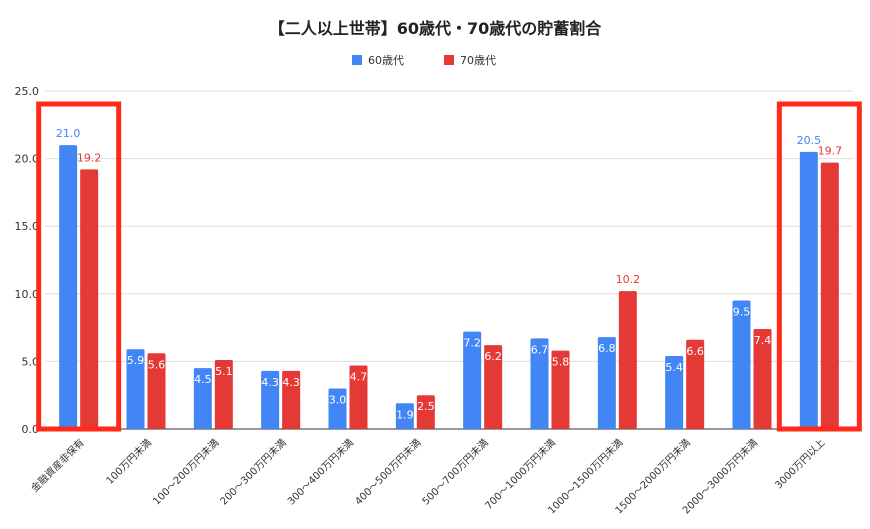 This screenshot has height=529, width=870. I want to click on data-label: 10.2, so click(628, 279).